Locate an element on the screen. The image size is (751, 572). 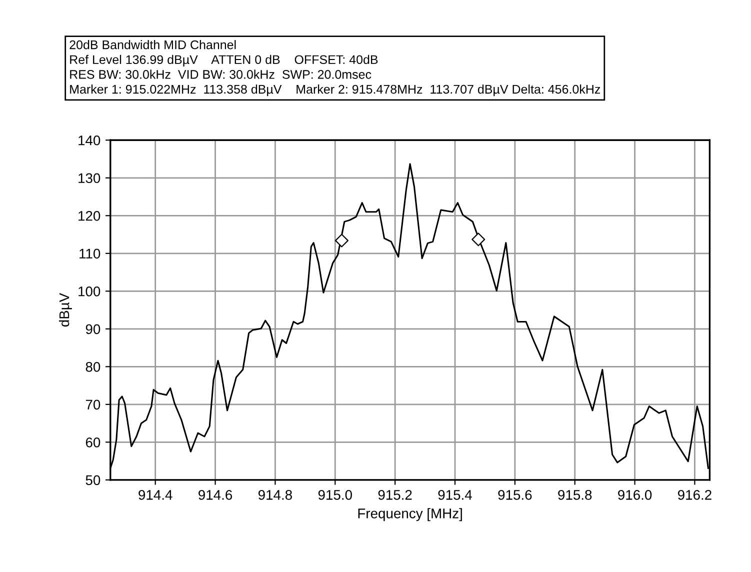
x-tick-label: 915.0 is located at coordinates (335, 495).